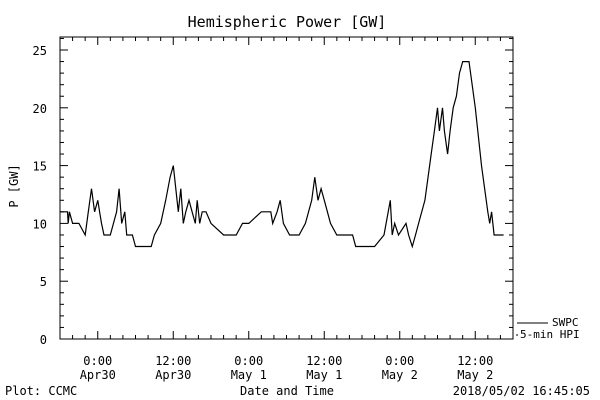 Image resolution: width=600 pixels, height=400 pixels. I want to click on y-tick-label: 10, so click(40, 224).